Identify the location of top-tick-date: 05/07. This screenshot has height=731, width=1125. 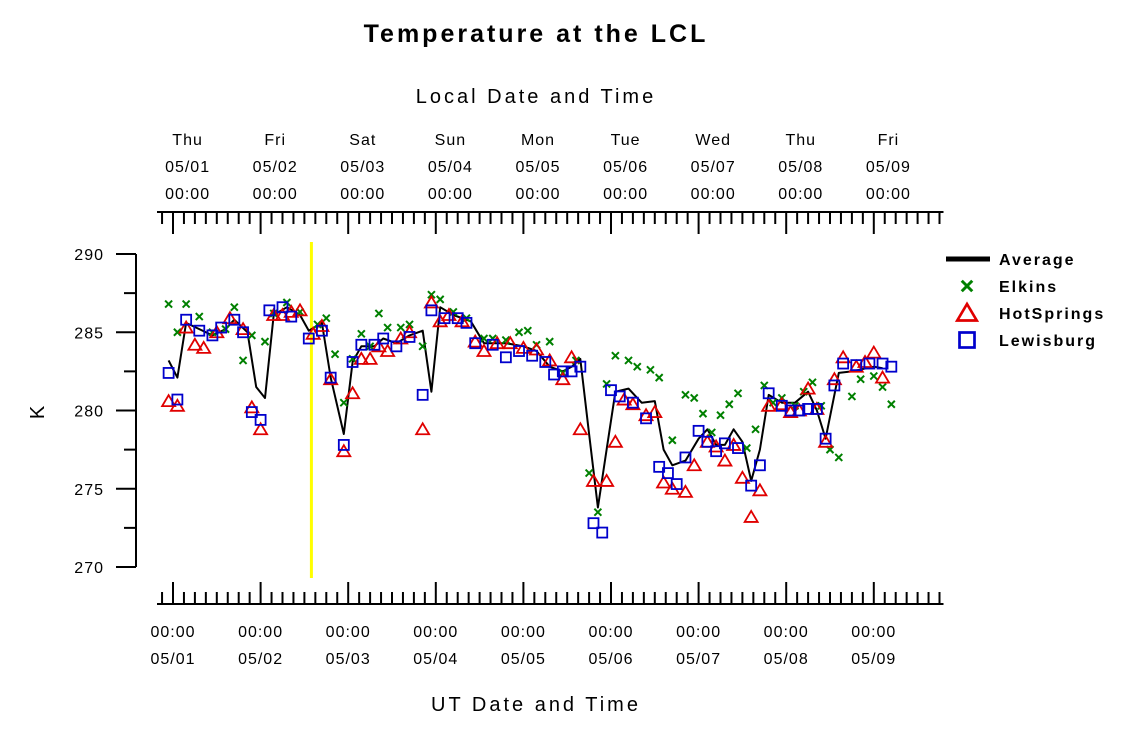
(713, 167).